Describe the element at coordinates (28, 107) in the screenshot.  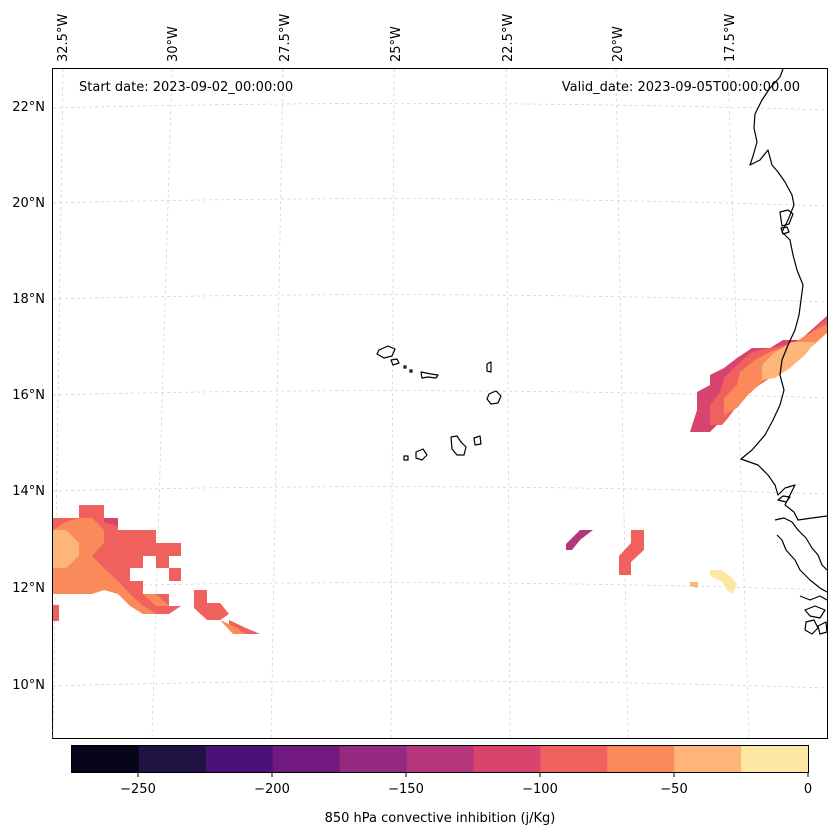
I see `lat-label: 22°N` at that location.